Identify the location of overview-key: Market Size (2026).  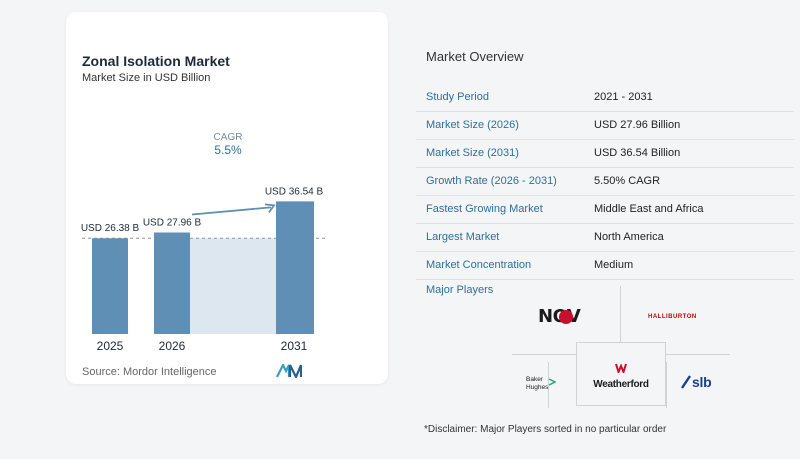
(472, 125).